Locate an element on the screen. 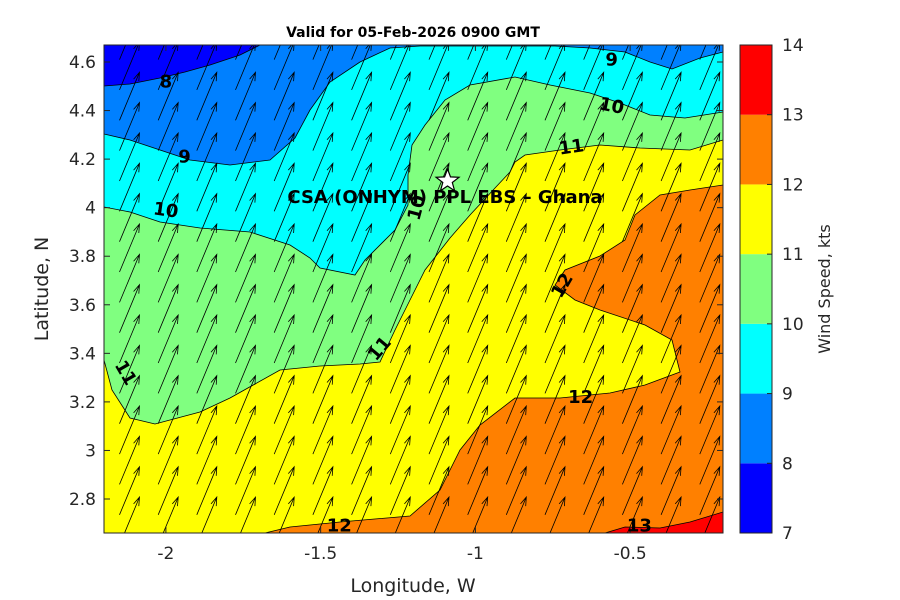 The width and height of the screenshot is (900, 600). y-tick-label: 3.8 is located at coordinates (82, 257).